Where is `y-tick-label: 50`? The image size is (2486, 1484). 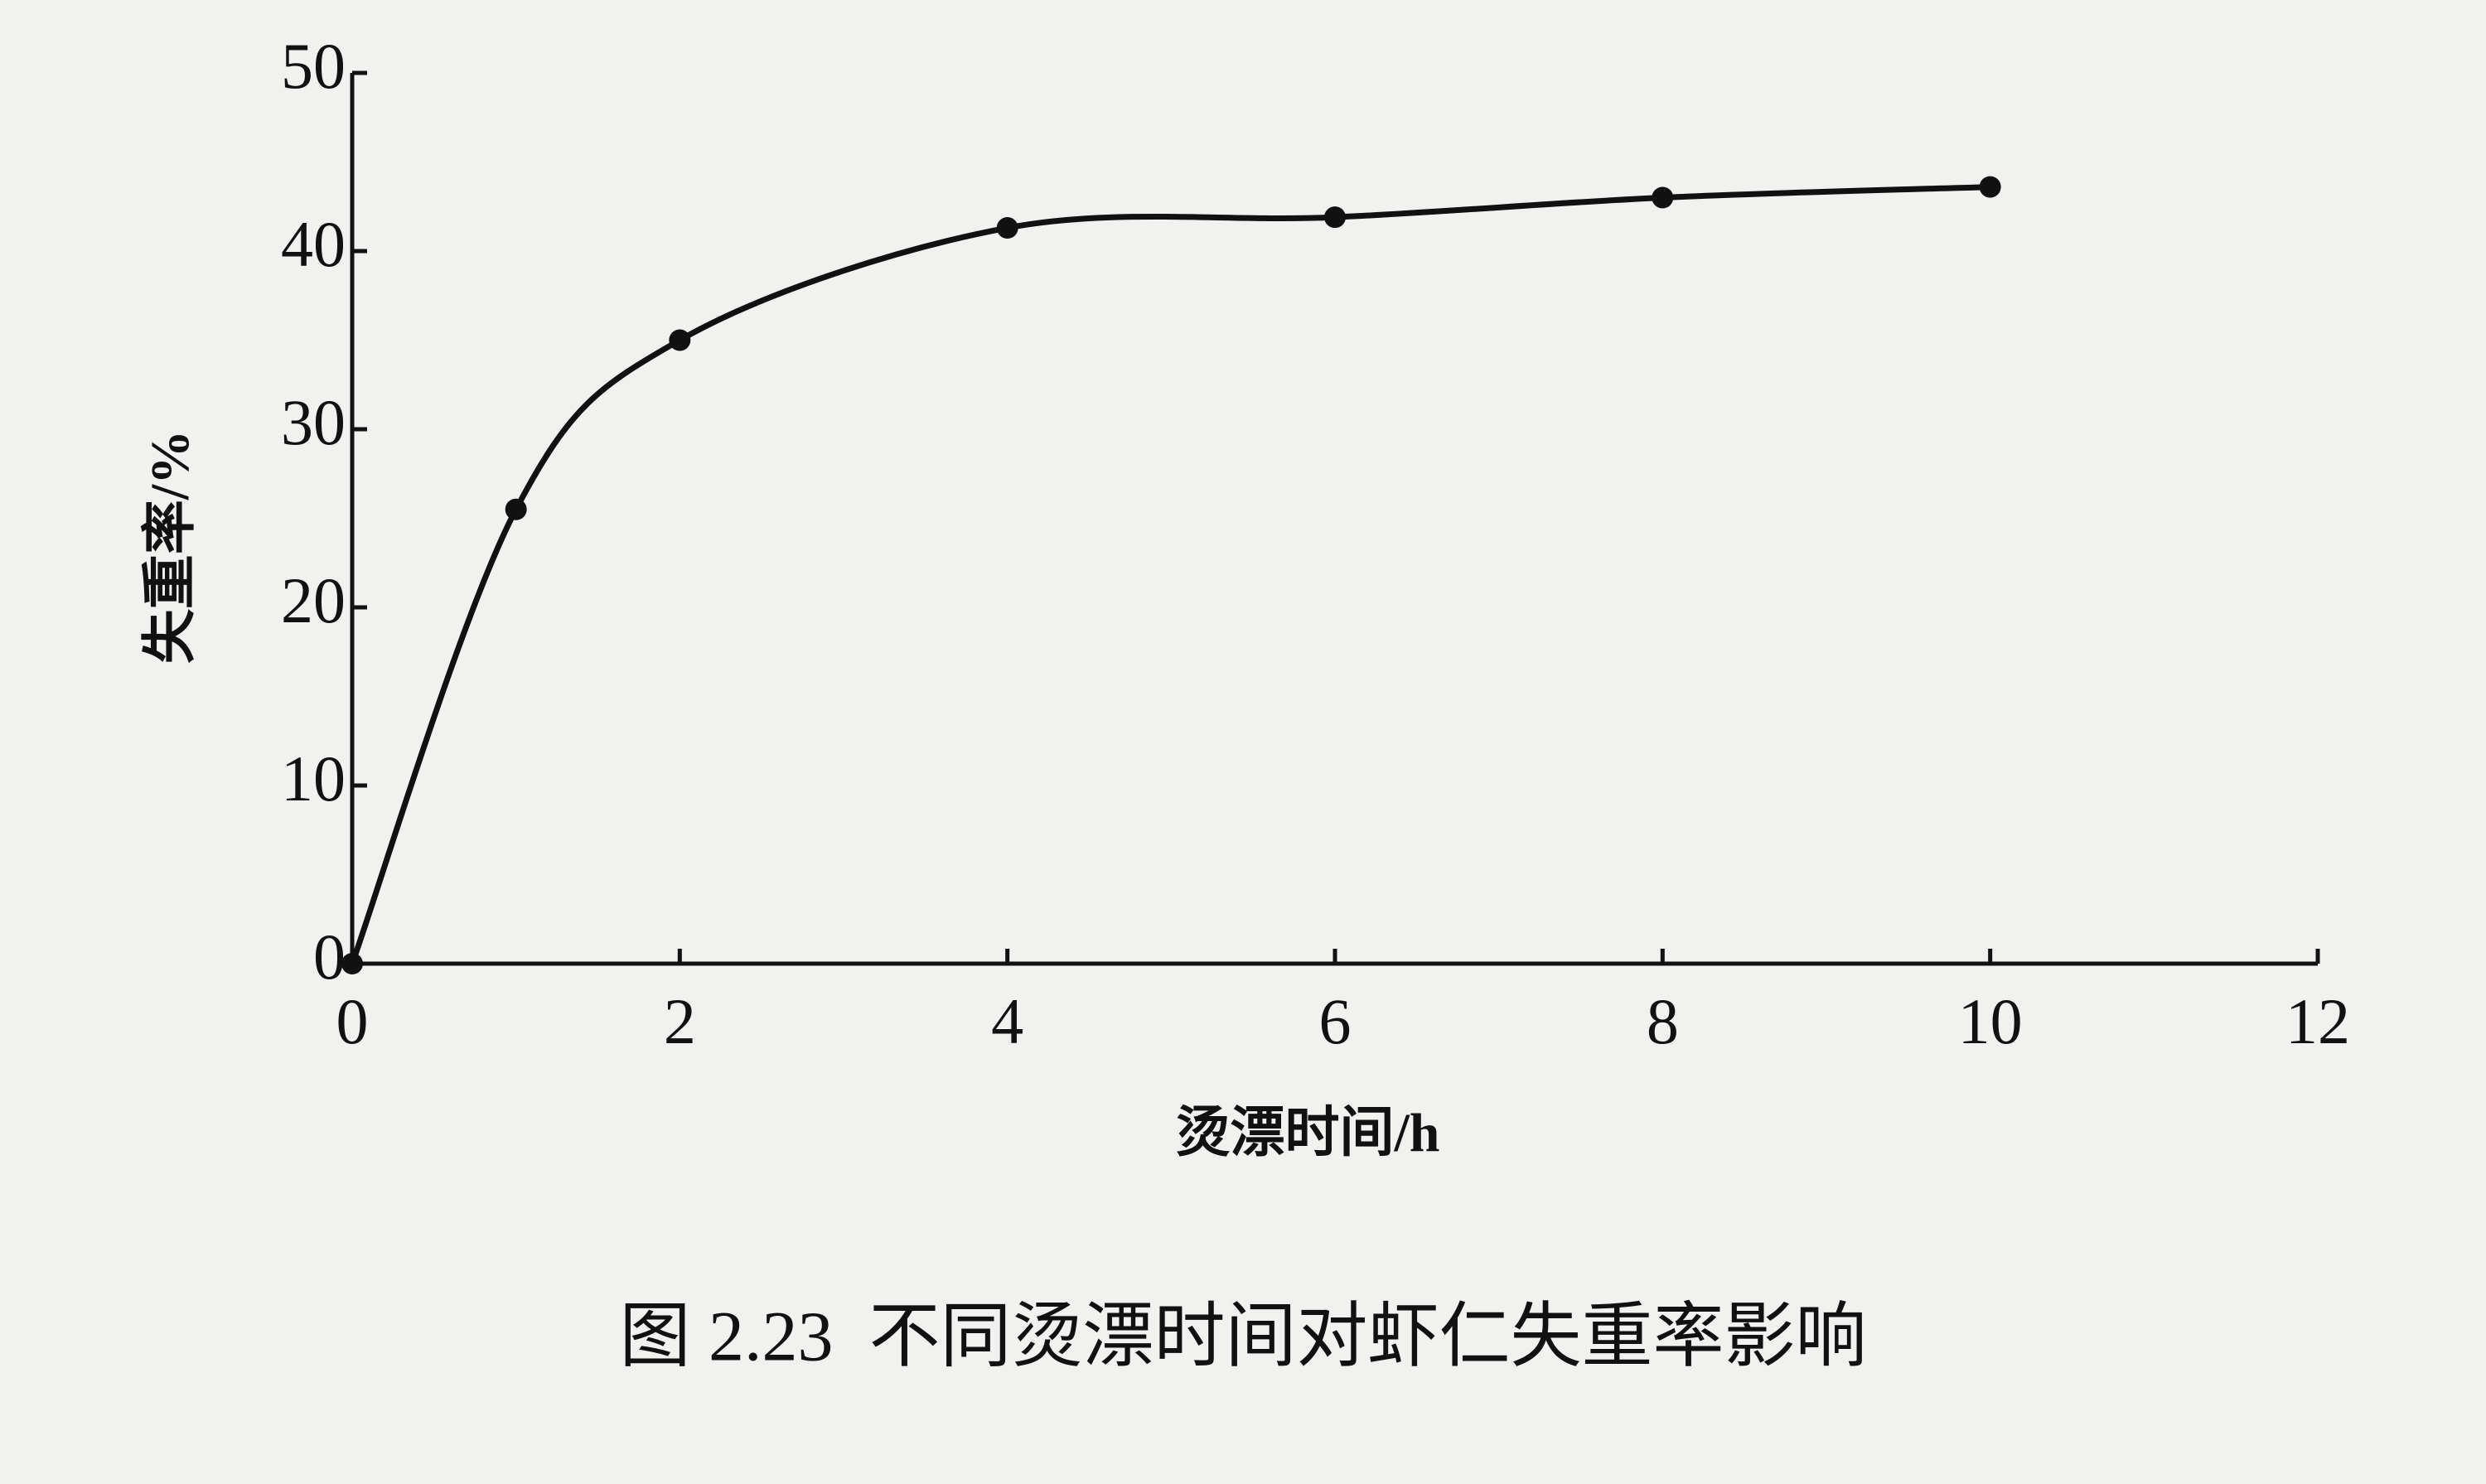 y-tick-label: 50 is located at coordinates (313, 66).